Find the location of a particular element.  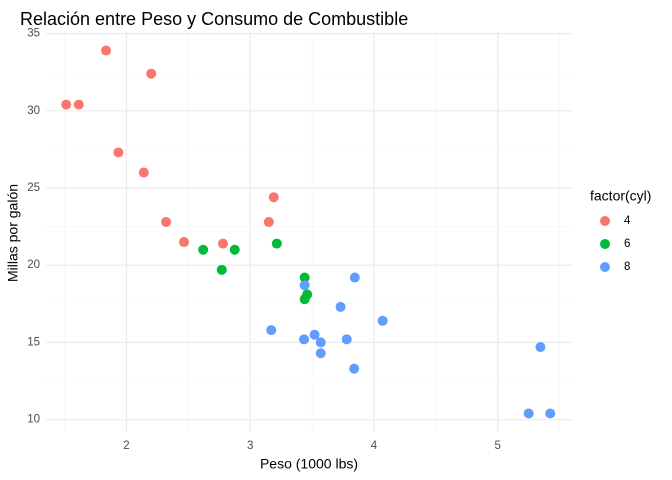

x-axis-tick-labels: 2 3 4 5 is located at coordinates (312, 446).